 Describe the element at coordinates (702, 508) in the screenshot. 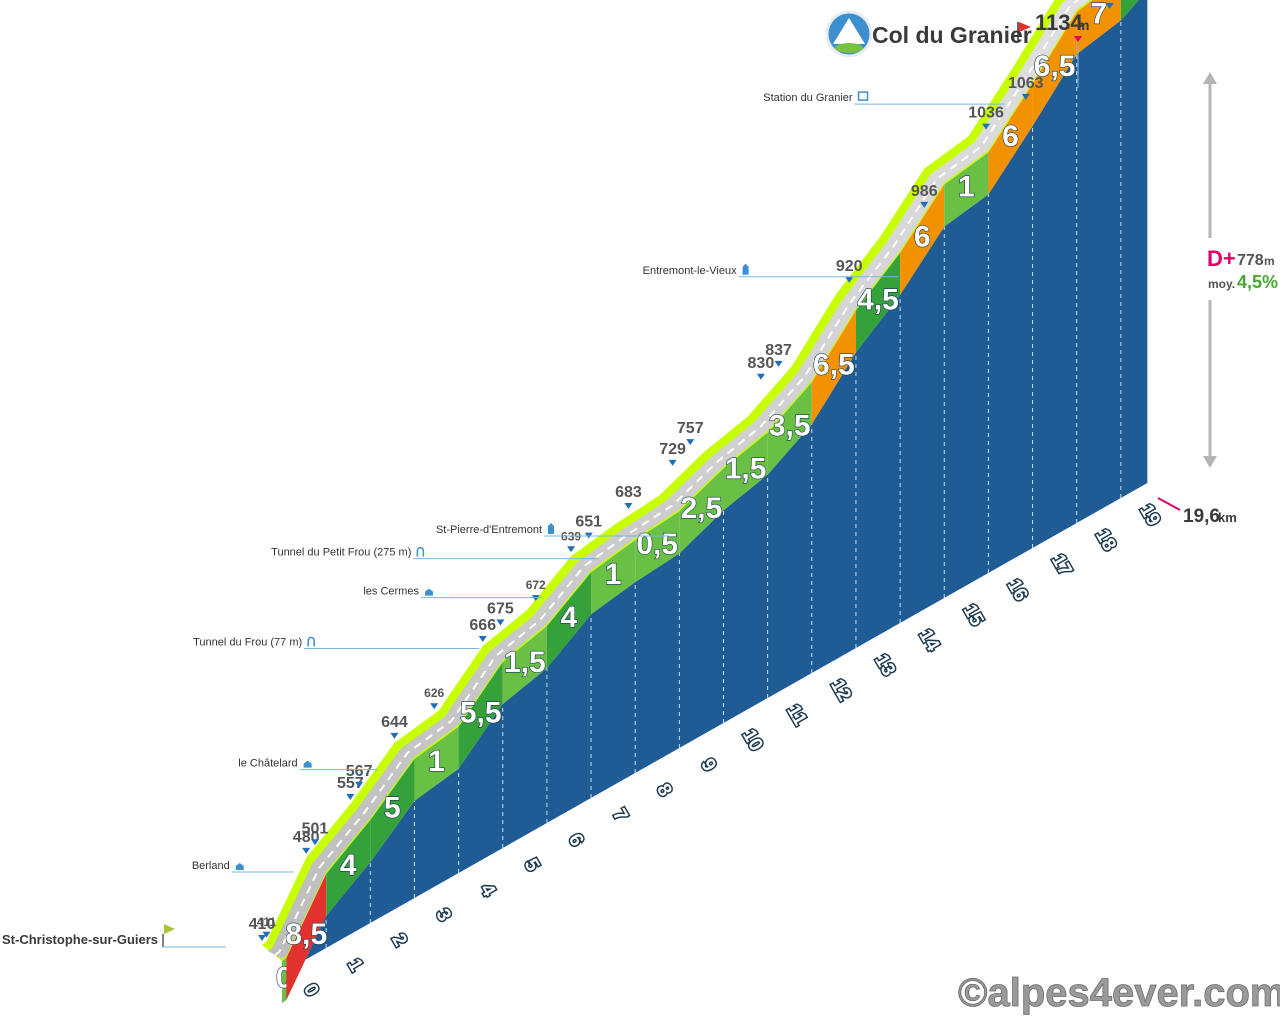

I see `grade-label: 2,5` at that location.